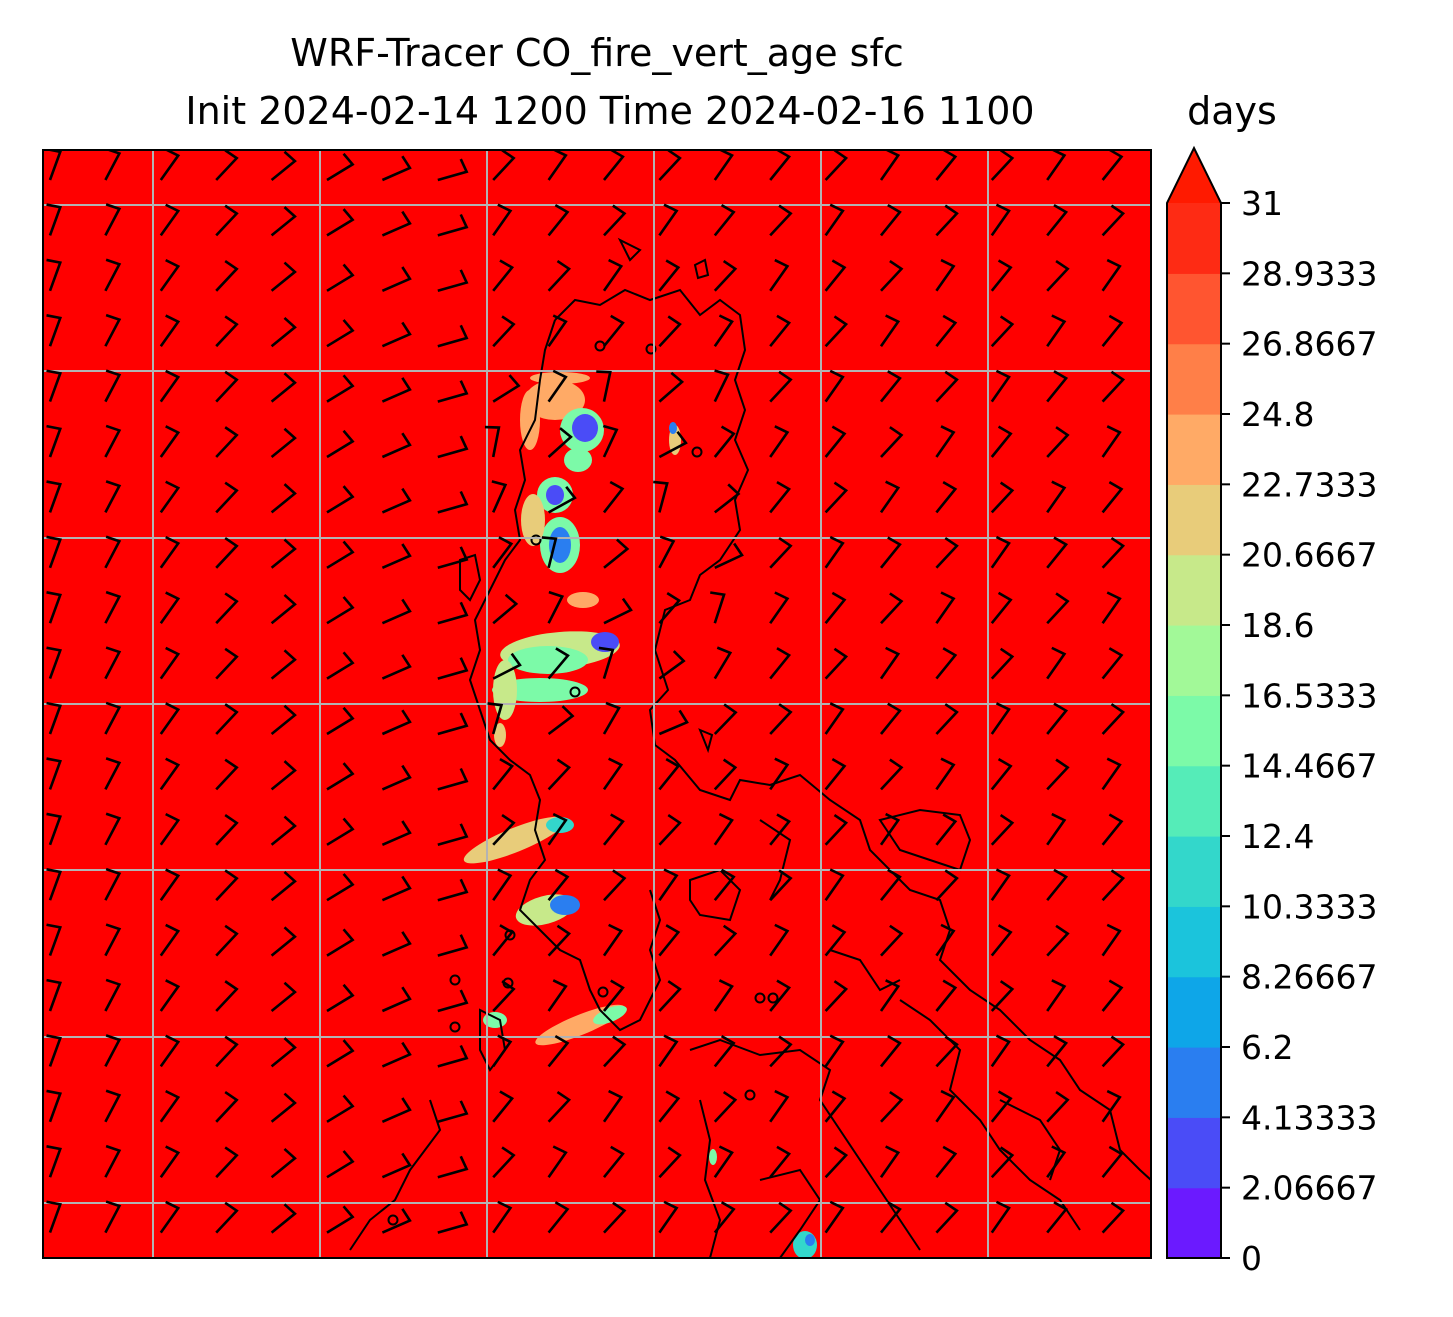  What do you see at coordinates (1251, 1258) in the screenshot?
I see `colorbar-tick-label: 0` at bounding box center [1251, 1258].